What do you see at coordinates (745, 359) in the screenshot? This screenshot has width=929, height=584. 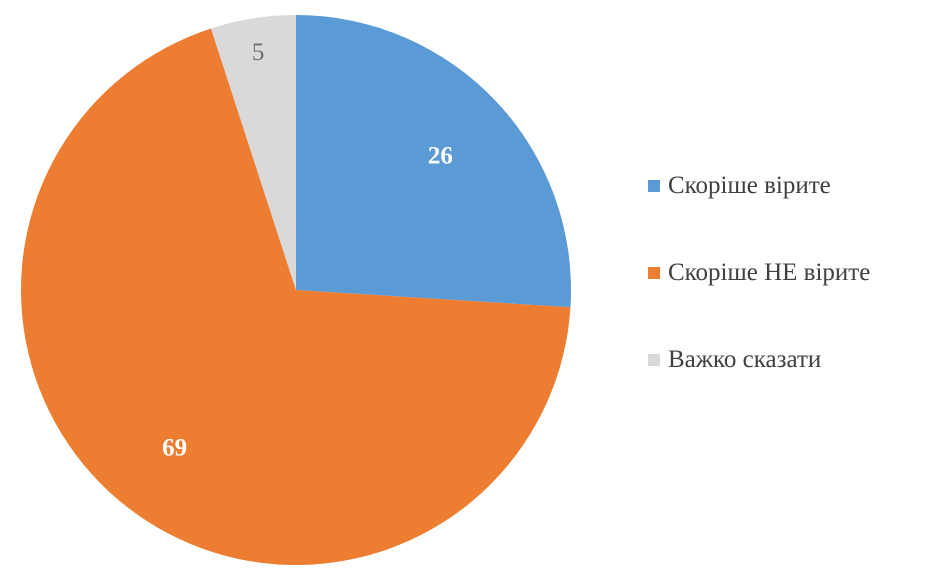 I see `legend-label: Важко сказати` at bounding box center [745, 359].